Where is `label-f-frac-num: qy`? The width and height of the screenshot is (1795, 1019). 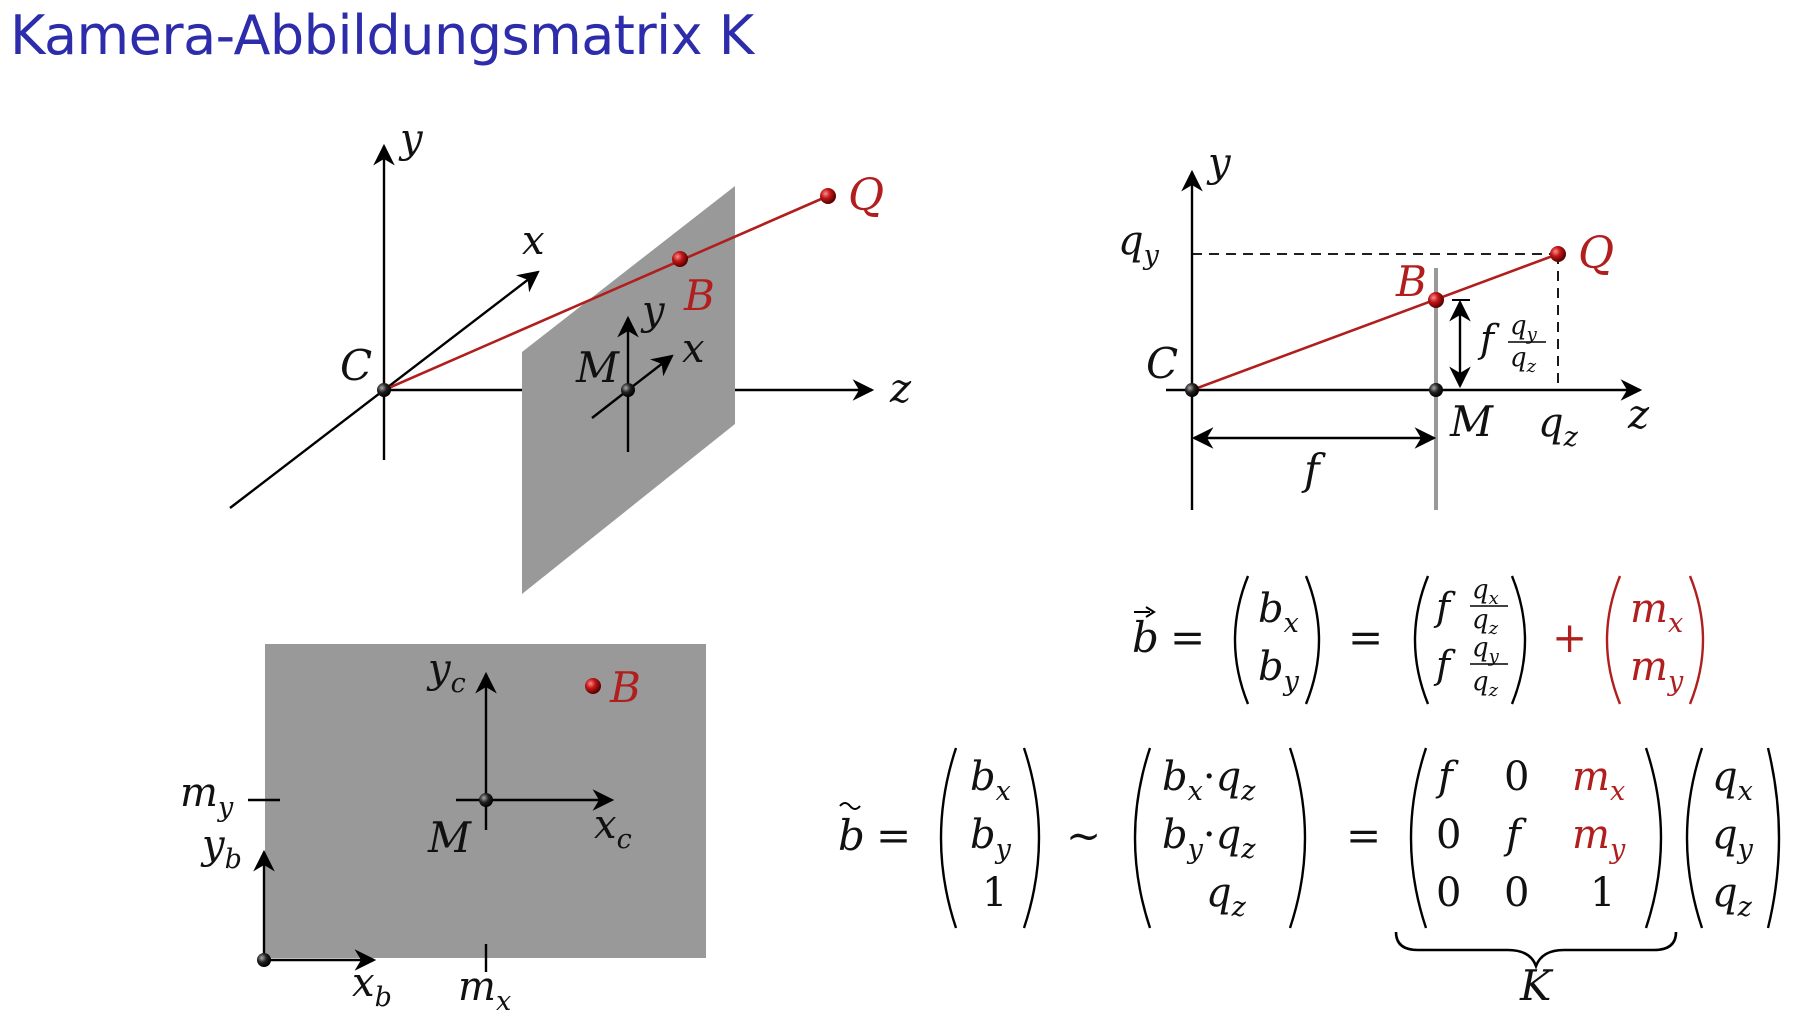
label-f-frac-num: qy is located at coordinates (1524, 328).